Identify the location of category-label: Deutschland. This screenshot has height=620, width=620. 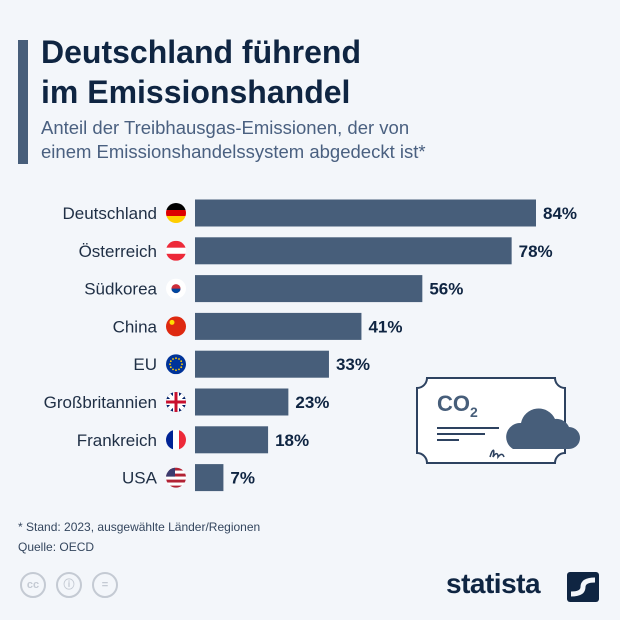
(109, 213).